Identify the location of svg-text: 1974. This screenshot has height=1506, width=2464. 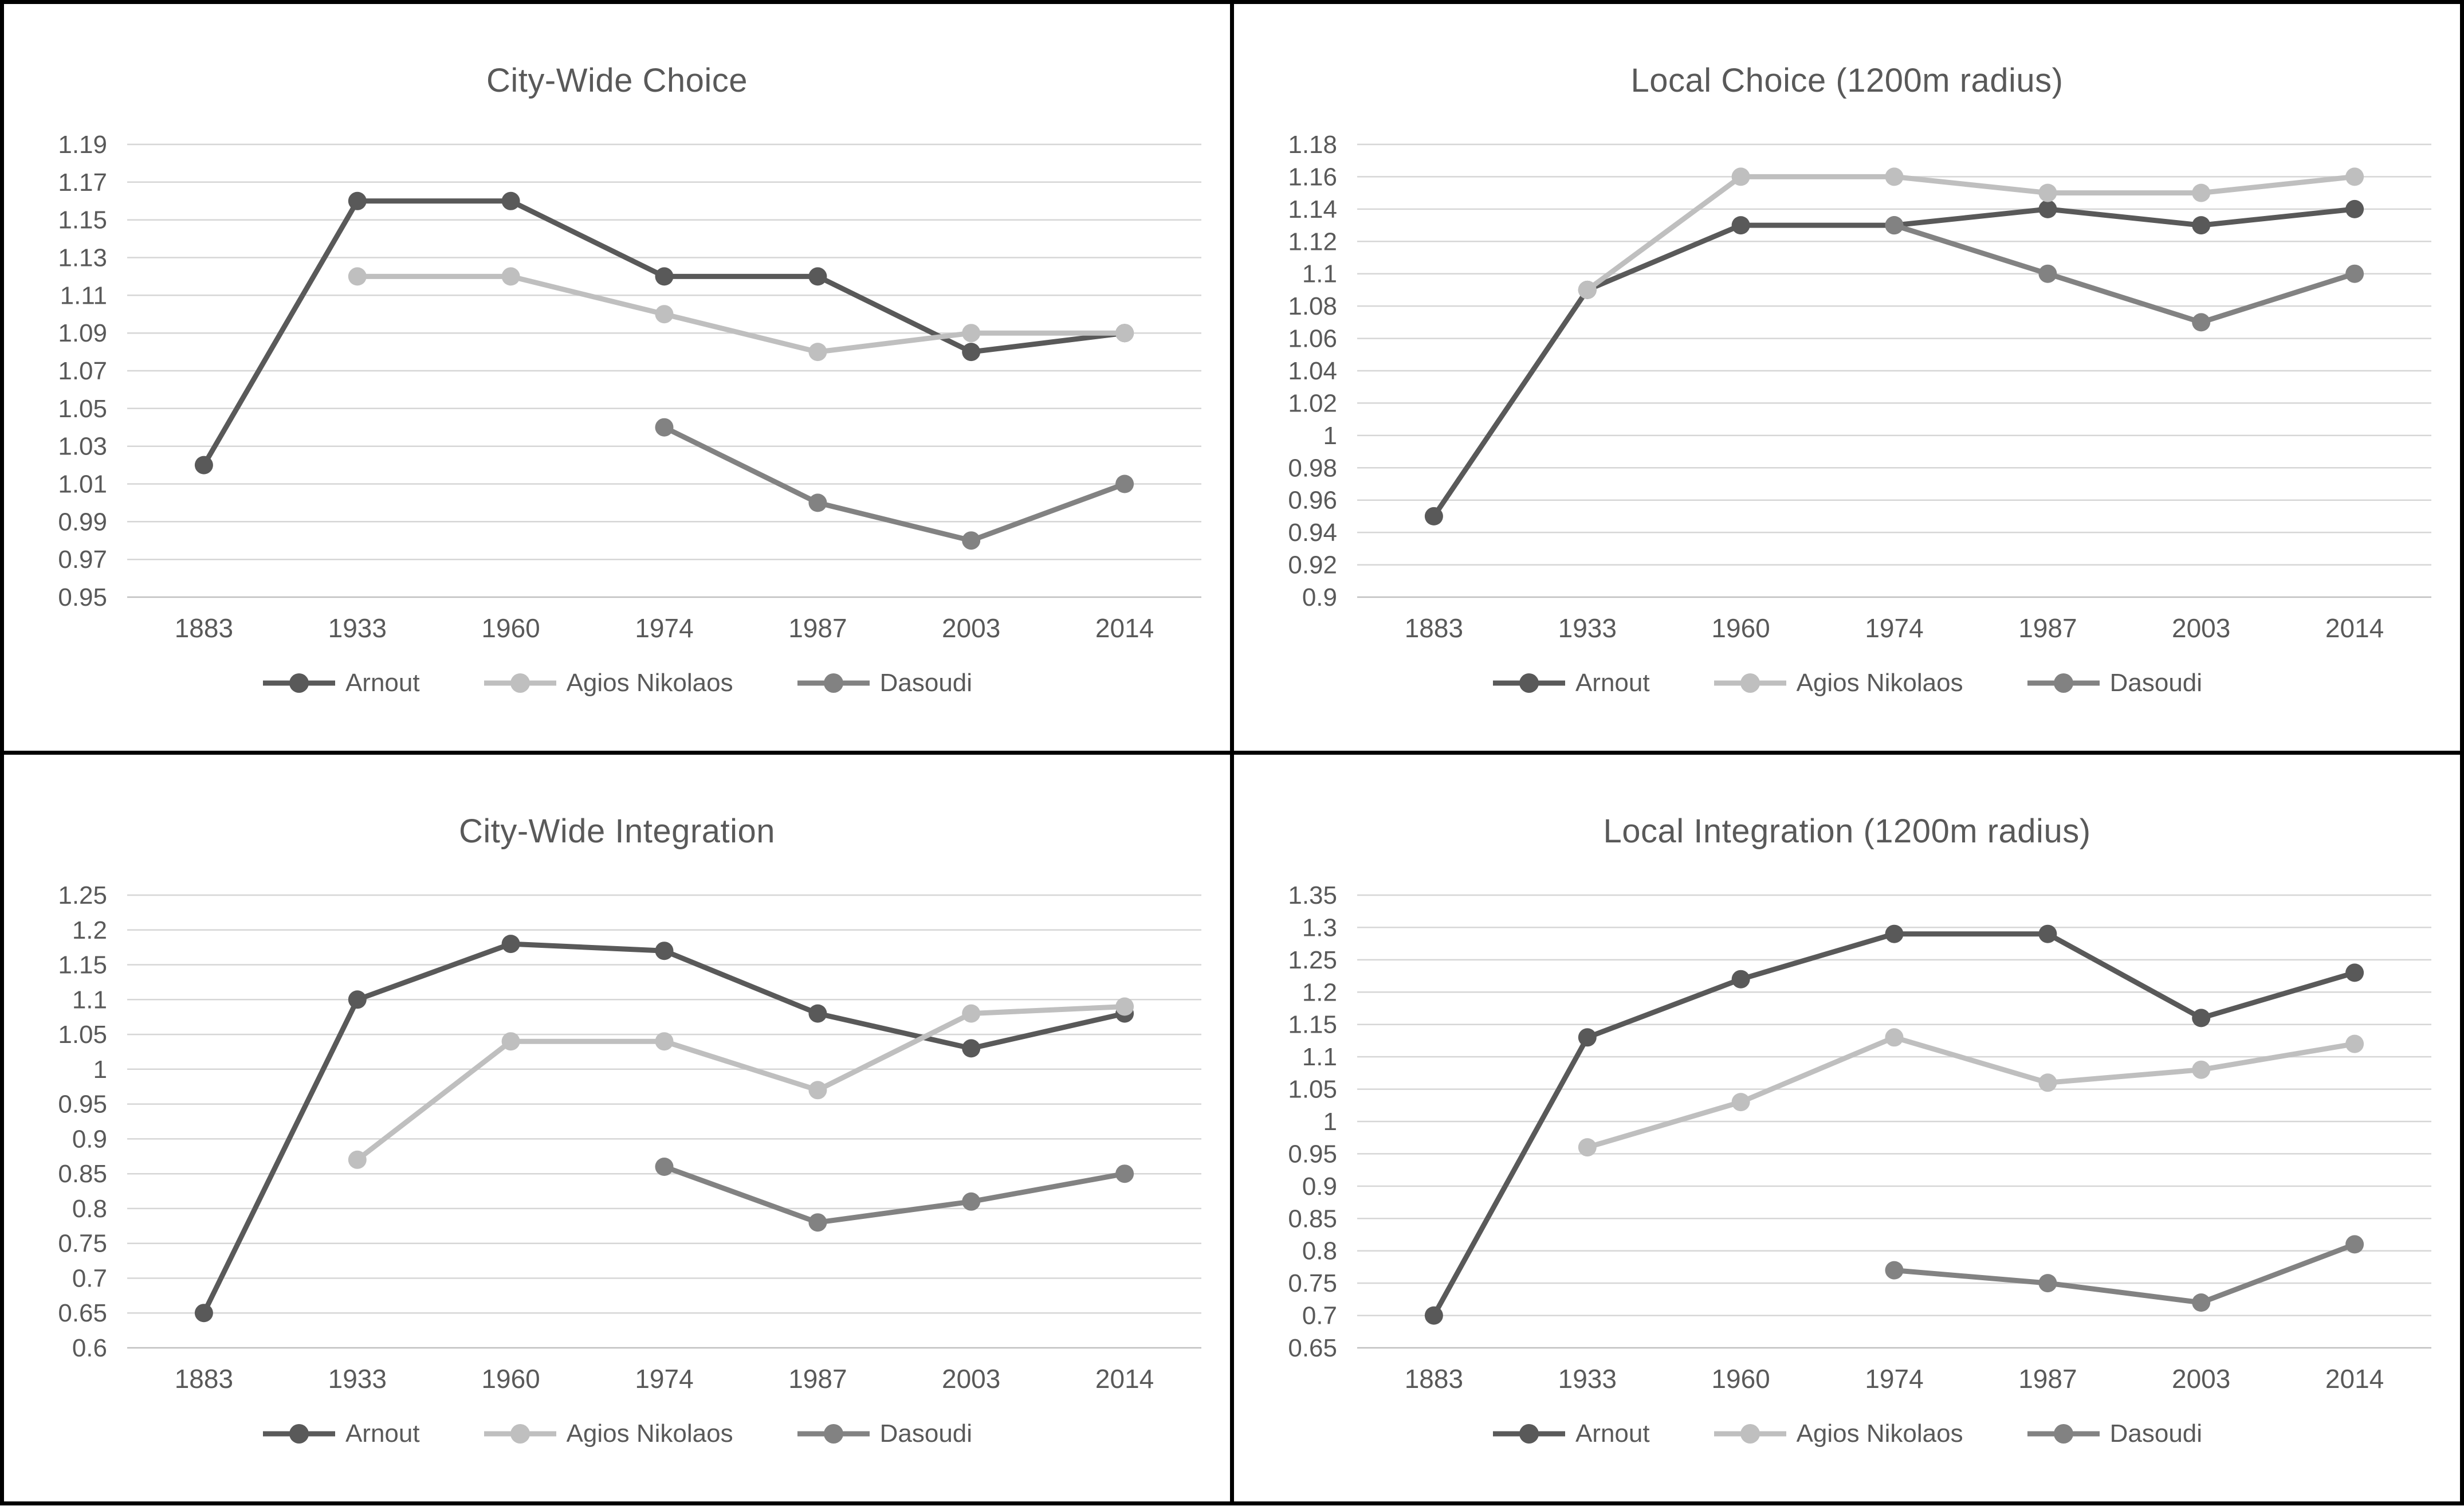
(664, 1379).